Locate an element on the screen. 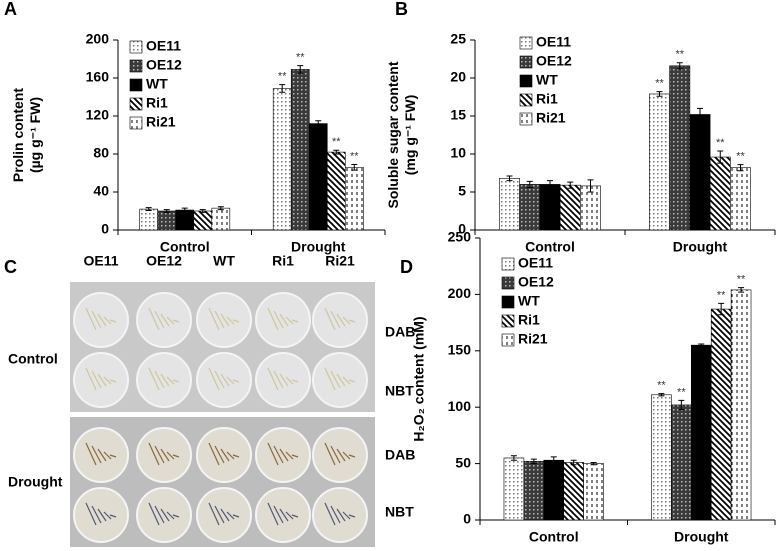  y-tick-label: 5 is located at coordinates (462, 191).